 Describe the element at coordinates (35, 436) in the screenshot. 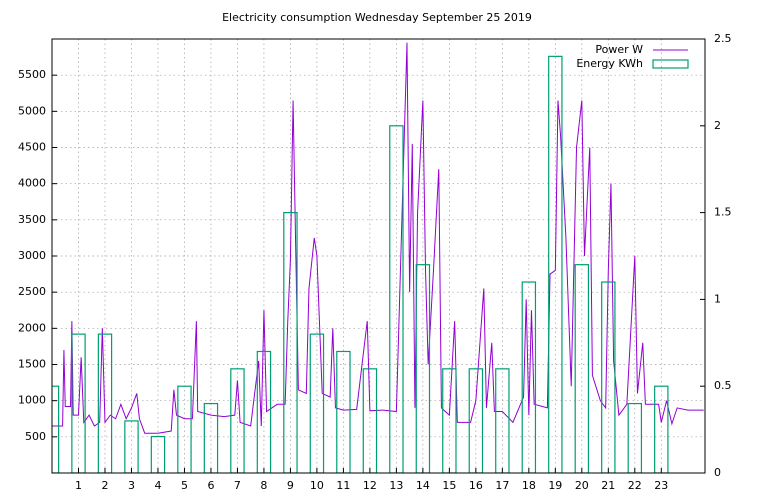

I see `y-tick-label: 500` at that location.